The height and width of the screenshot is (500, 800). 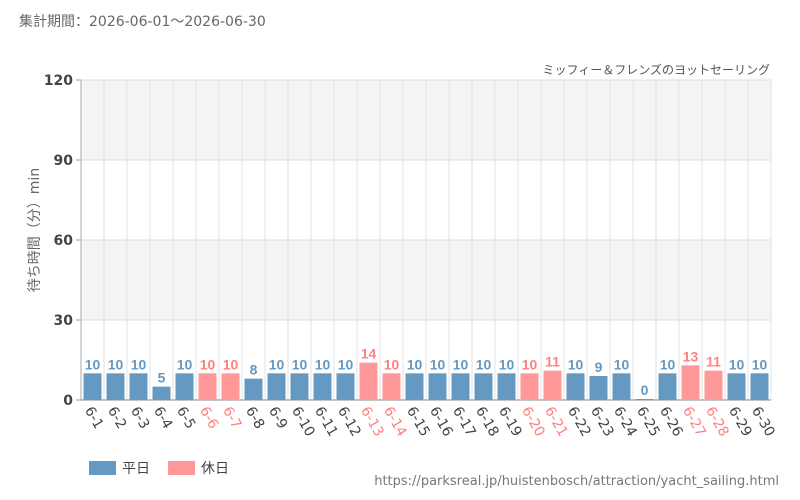 I want to click on x-tick-label: 6-2, so click(x=116, y=418).